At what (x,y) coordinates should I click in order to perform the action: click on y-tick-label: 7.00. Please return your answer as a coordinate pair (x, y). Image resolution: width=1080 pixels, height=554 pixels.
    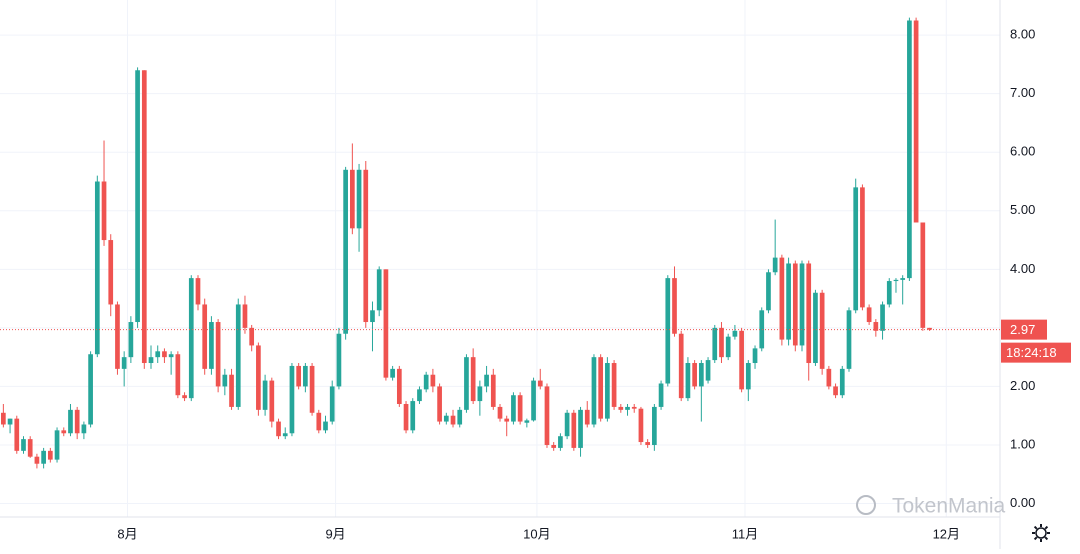
    Looking at the image, I should click on (1022, 92).